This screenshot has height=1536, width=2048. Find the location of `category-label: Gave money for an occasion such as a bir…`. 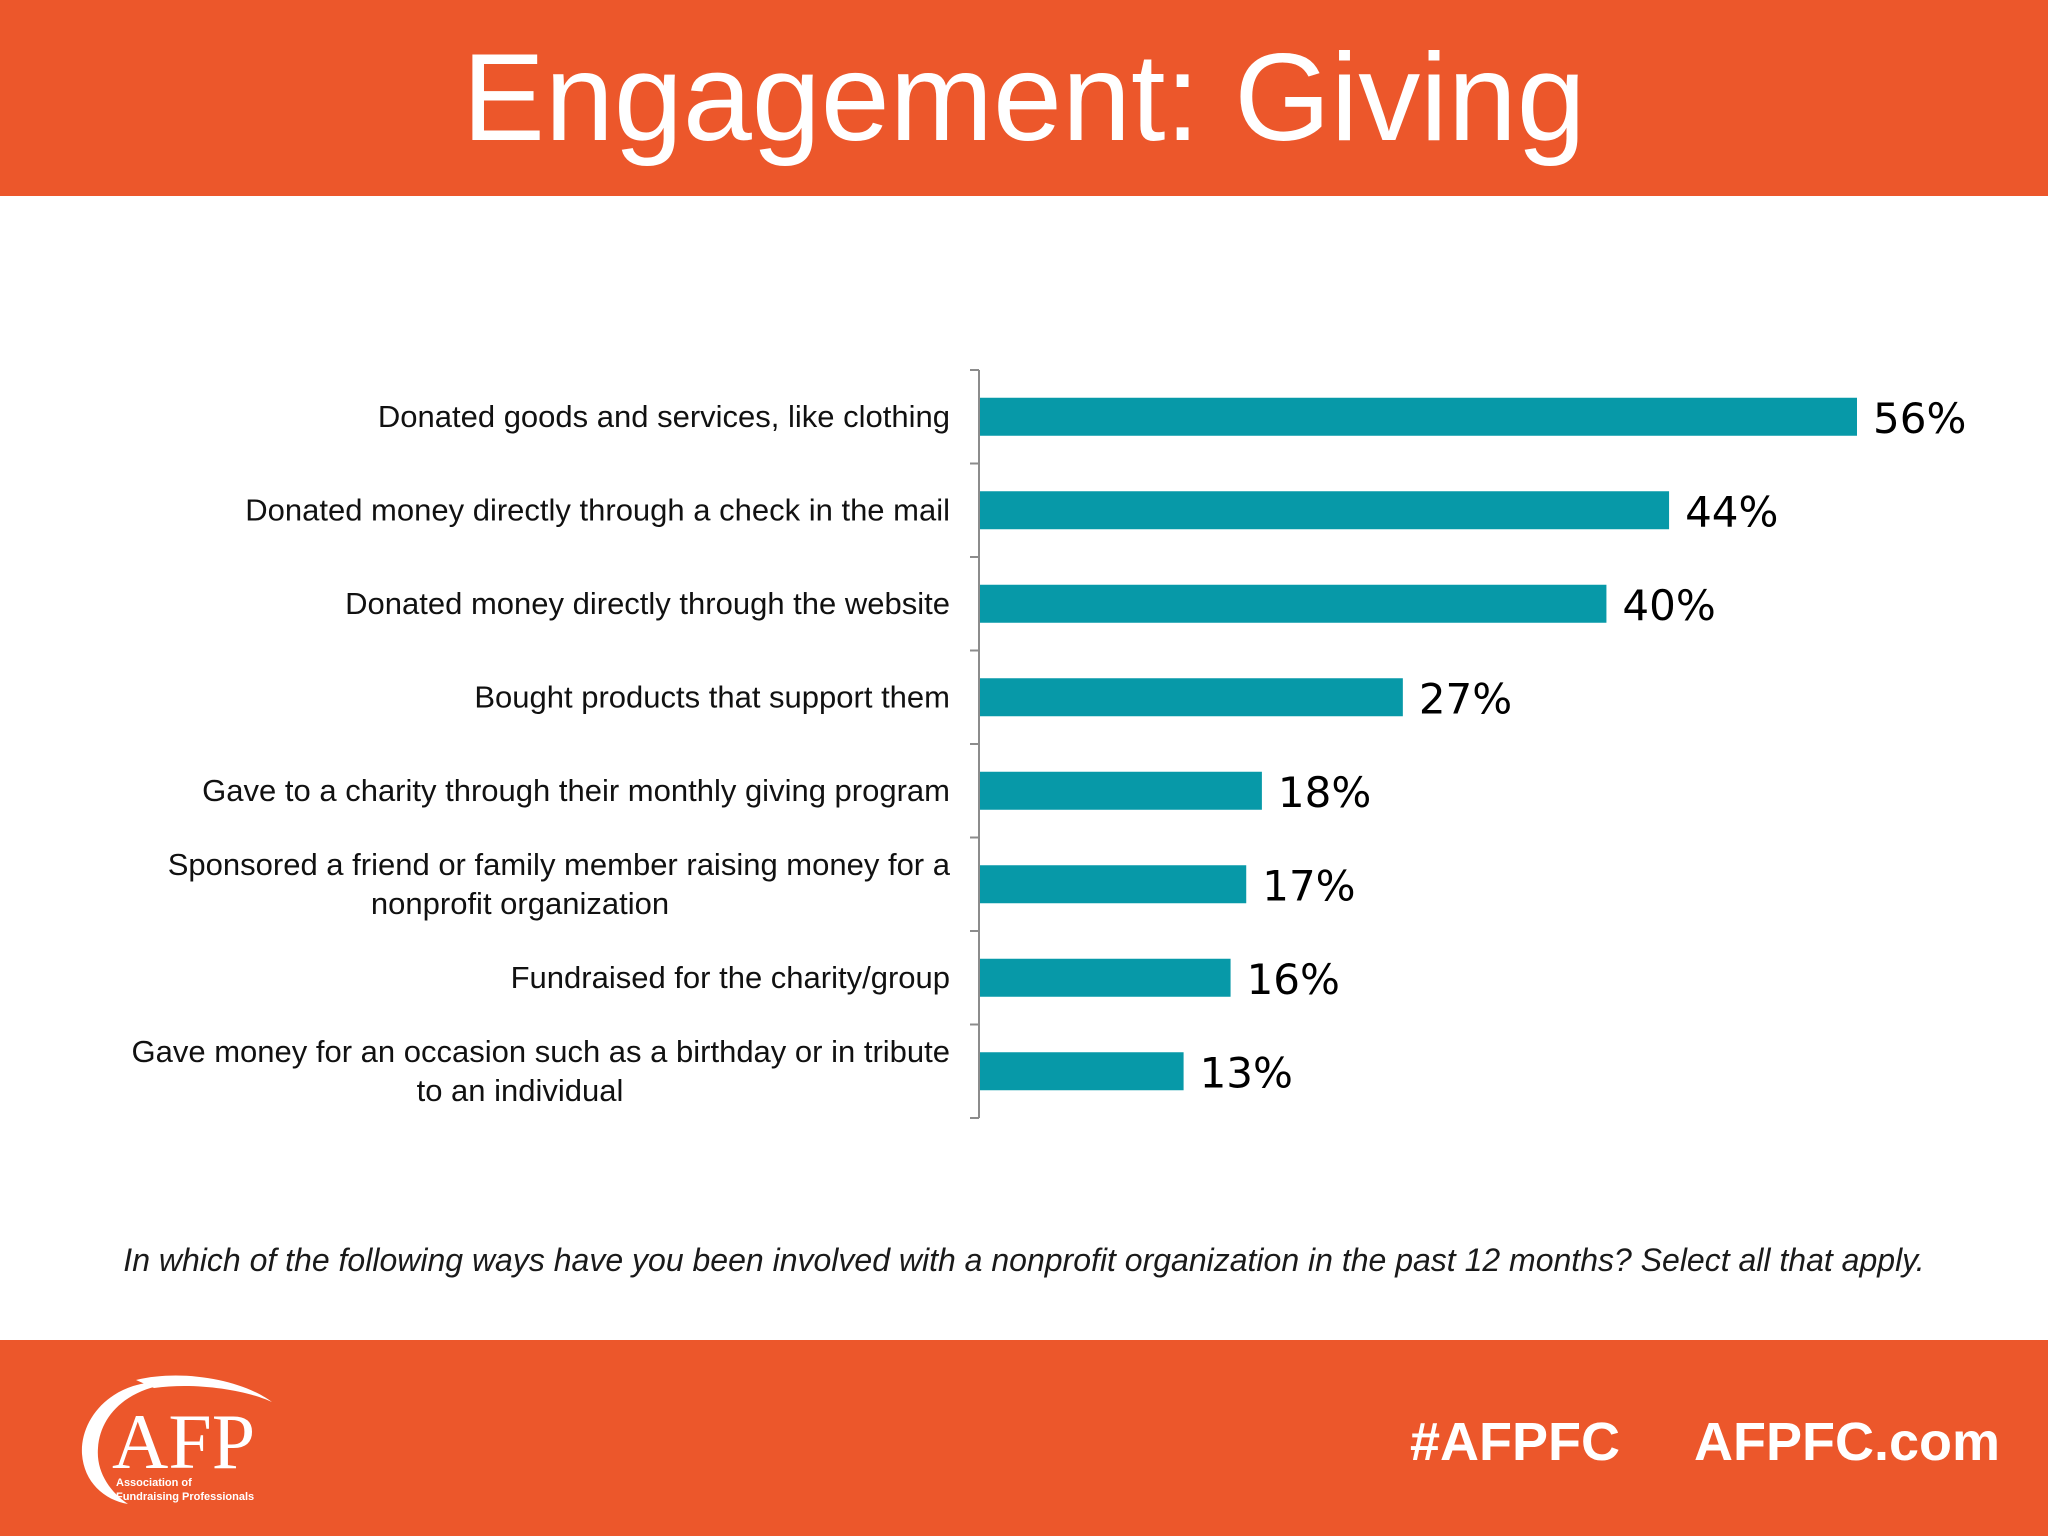

category-label: Gave money for an occasion such as a bir… is located at coordinates (541, 1051).